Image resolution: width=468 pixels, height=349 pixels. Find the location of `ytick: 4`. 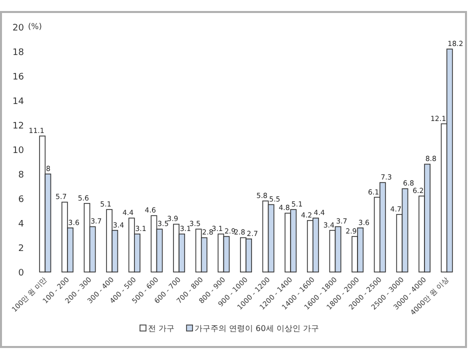

ytick: 4 is located at coordinates (21, 225).